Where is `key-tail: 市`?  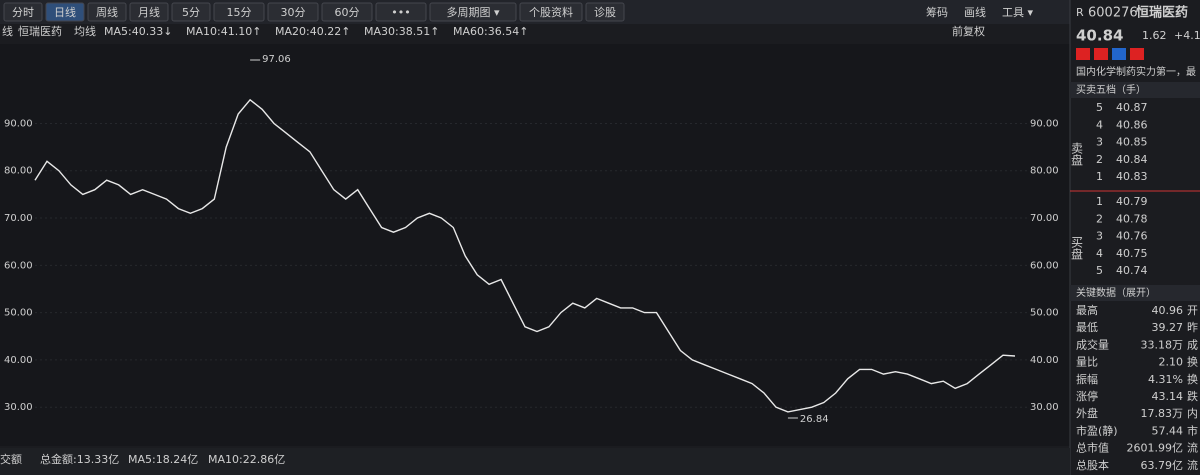
key-tail: 市 is located at coordinates (1192, 430).